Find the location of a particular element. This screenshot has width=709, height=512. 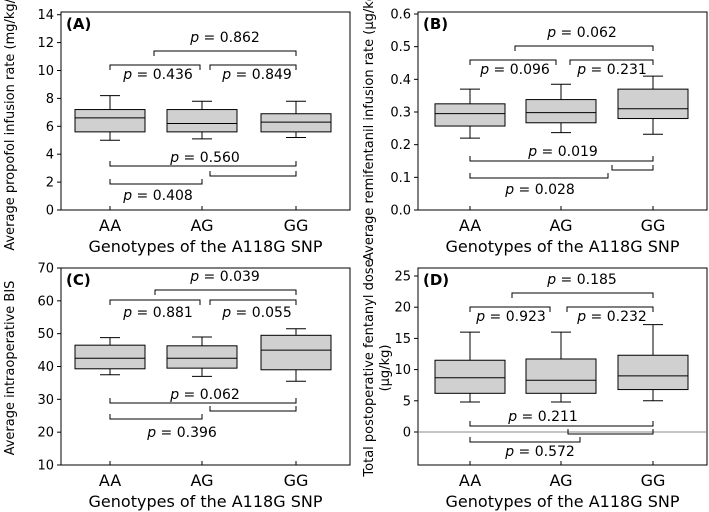

panel-label: (B) is located at coordinates (435, 24).